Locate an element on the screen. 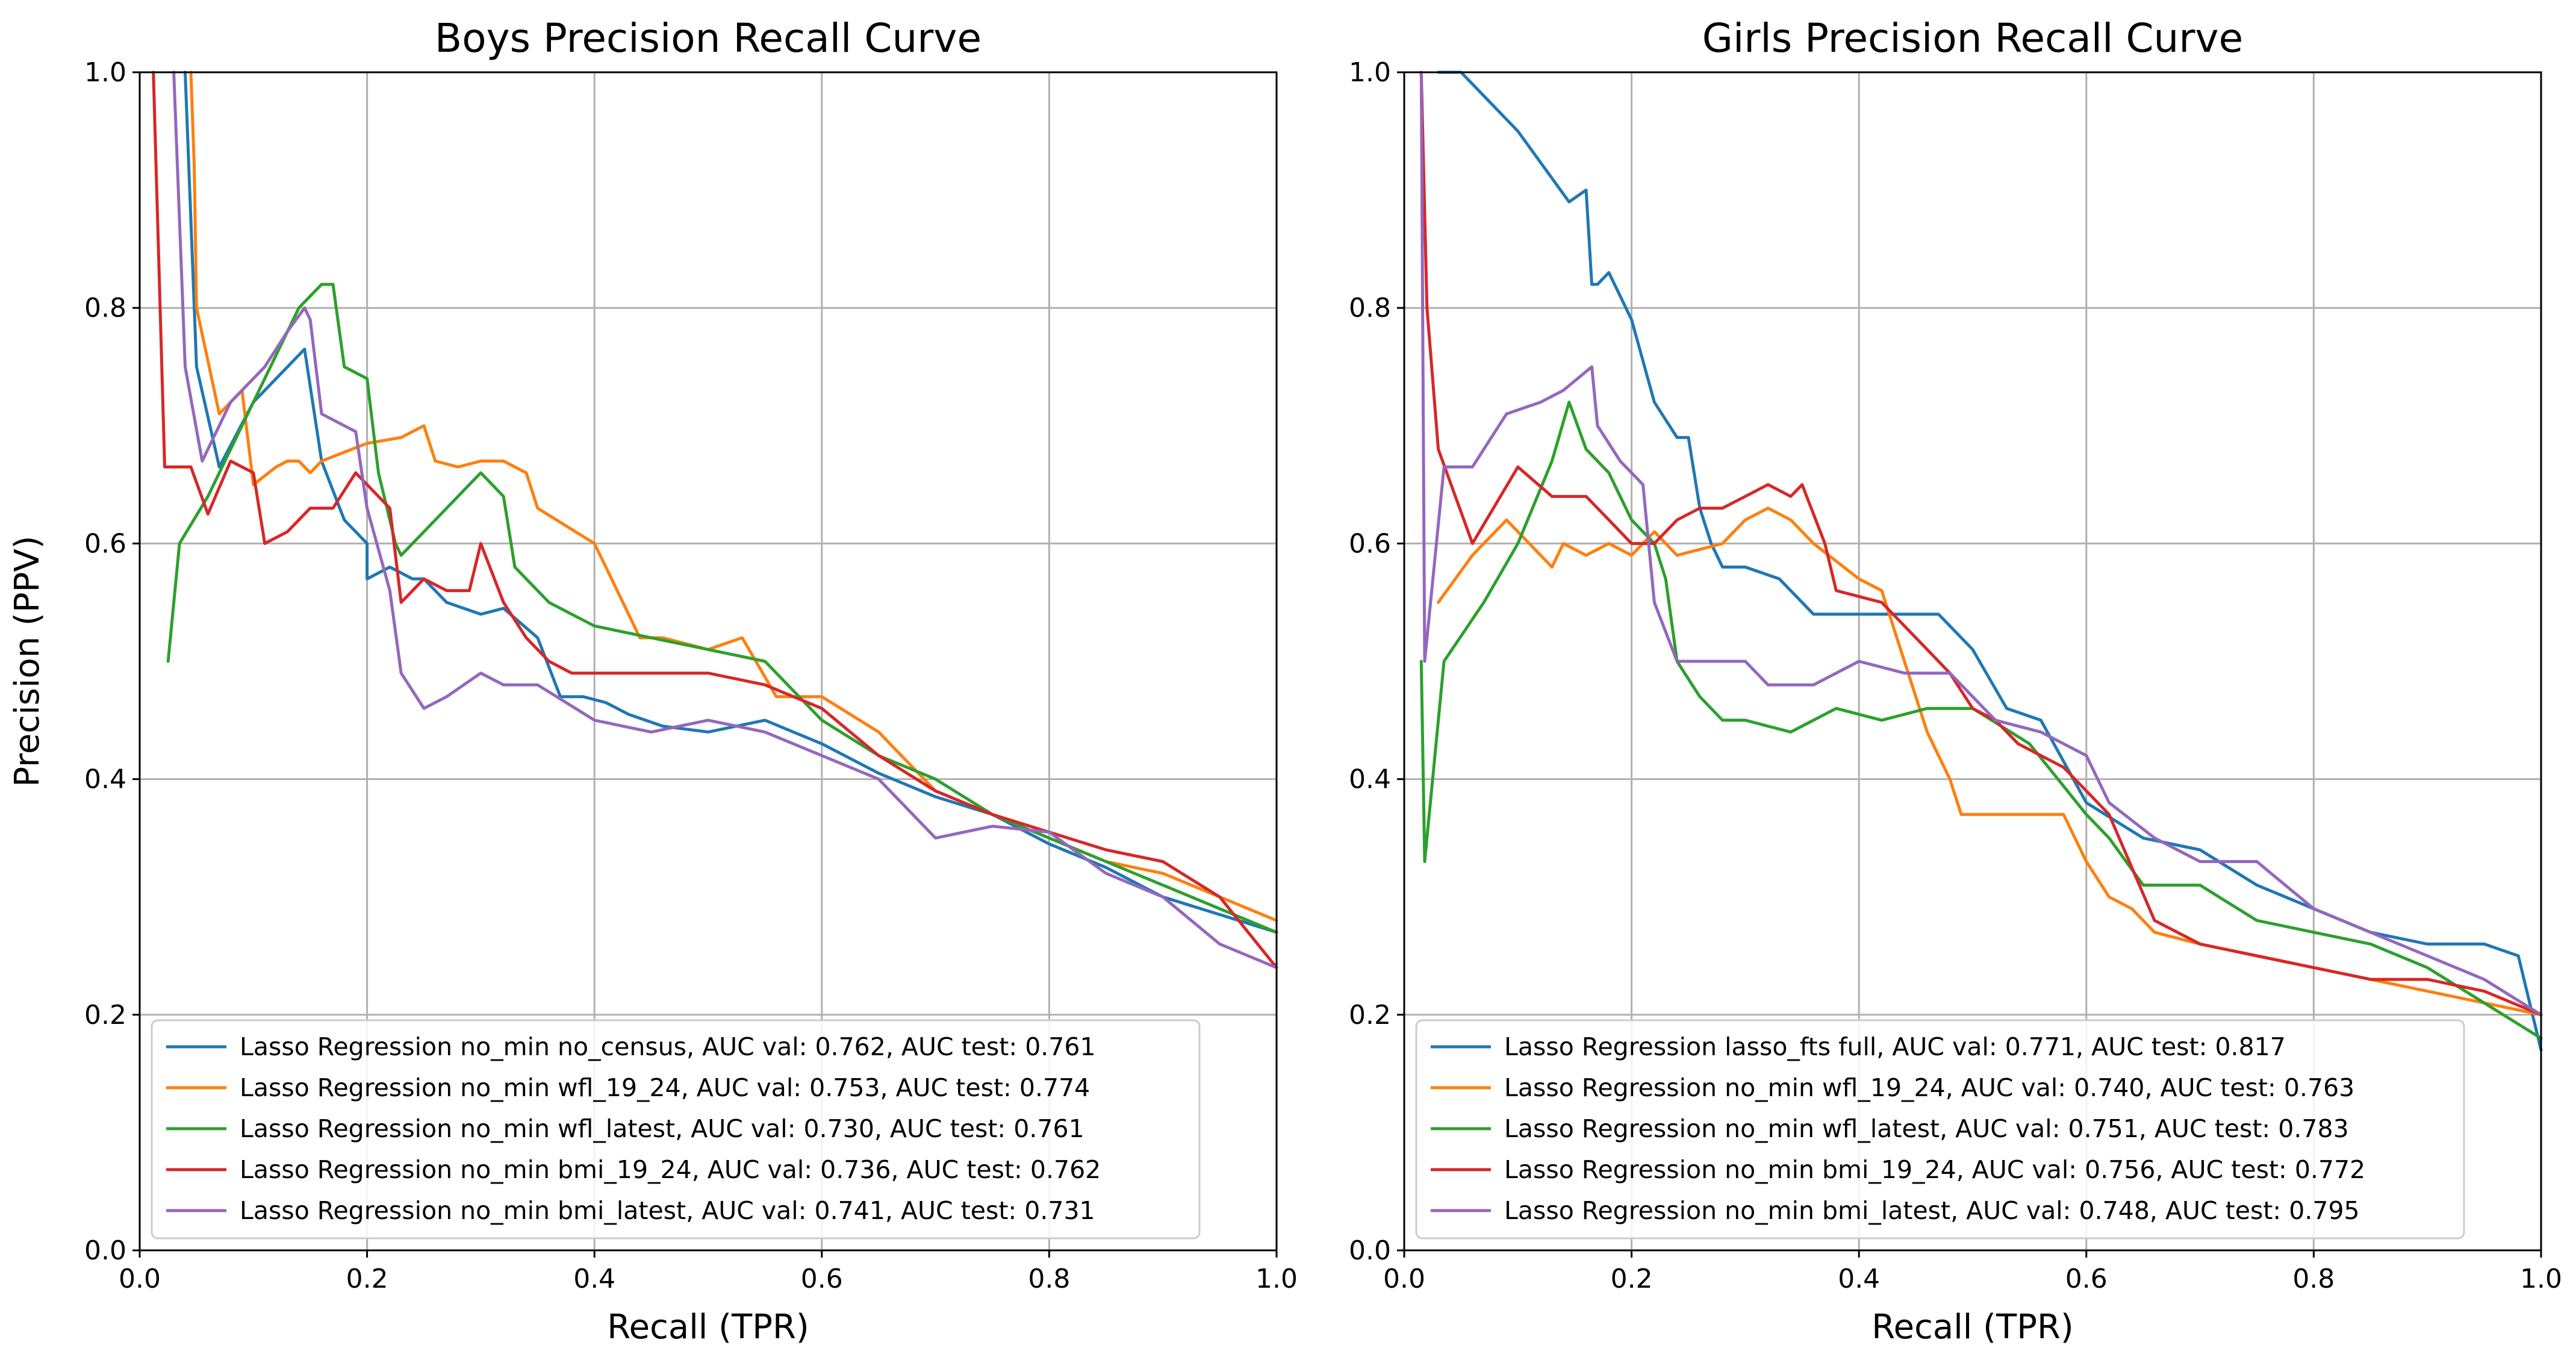 This screenshot has height=1366, width=2576. girls-chart-title: Girls Precision Recall Curve is located at coordinates (1973, 38).